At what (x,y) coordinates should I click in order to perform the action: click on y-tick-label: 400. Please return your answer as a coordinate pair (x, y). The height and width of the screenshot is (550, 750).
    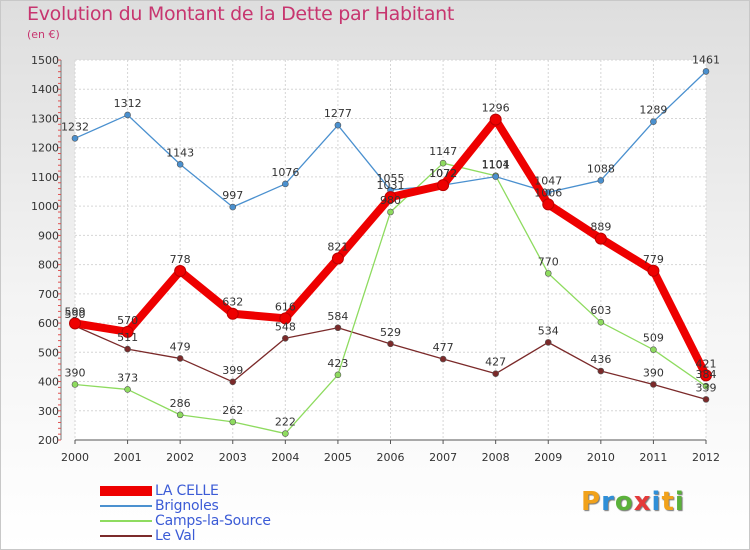
    Looking at the image, I should click on (48, 382).